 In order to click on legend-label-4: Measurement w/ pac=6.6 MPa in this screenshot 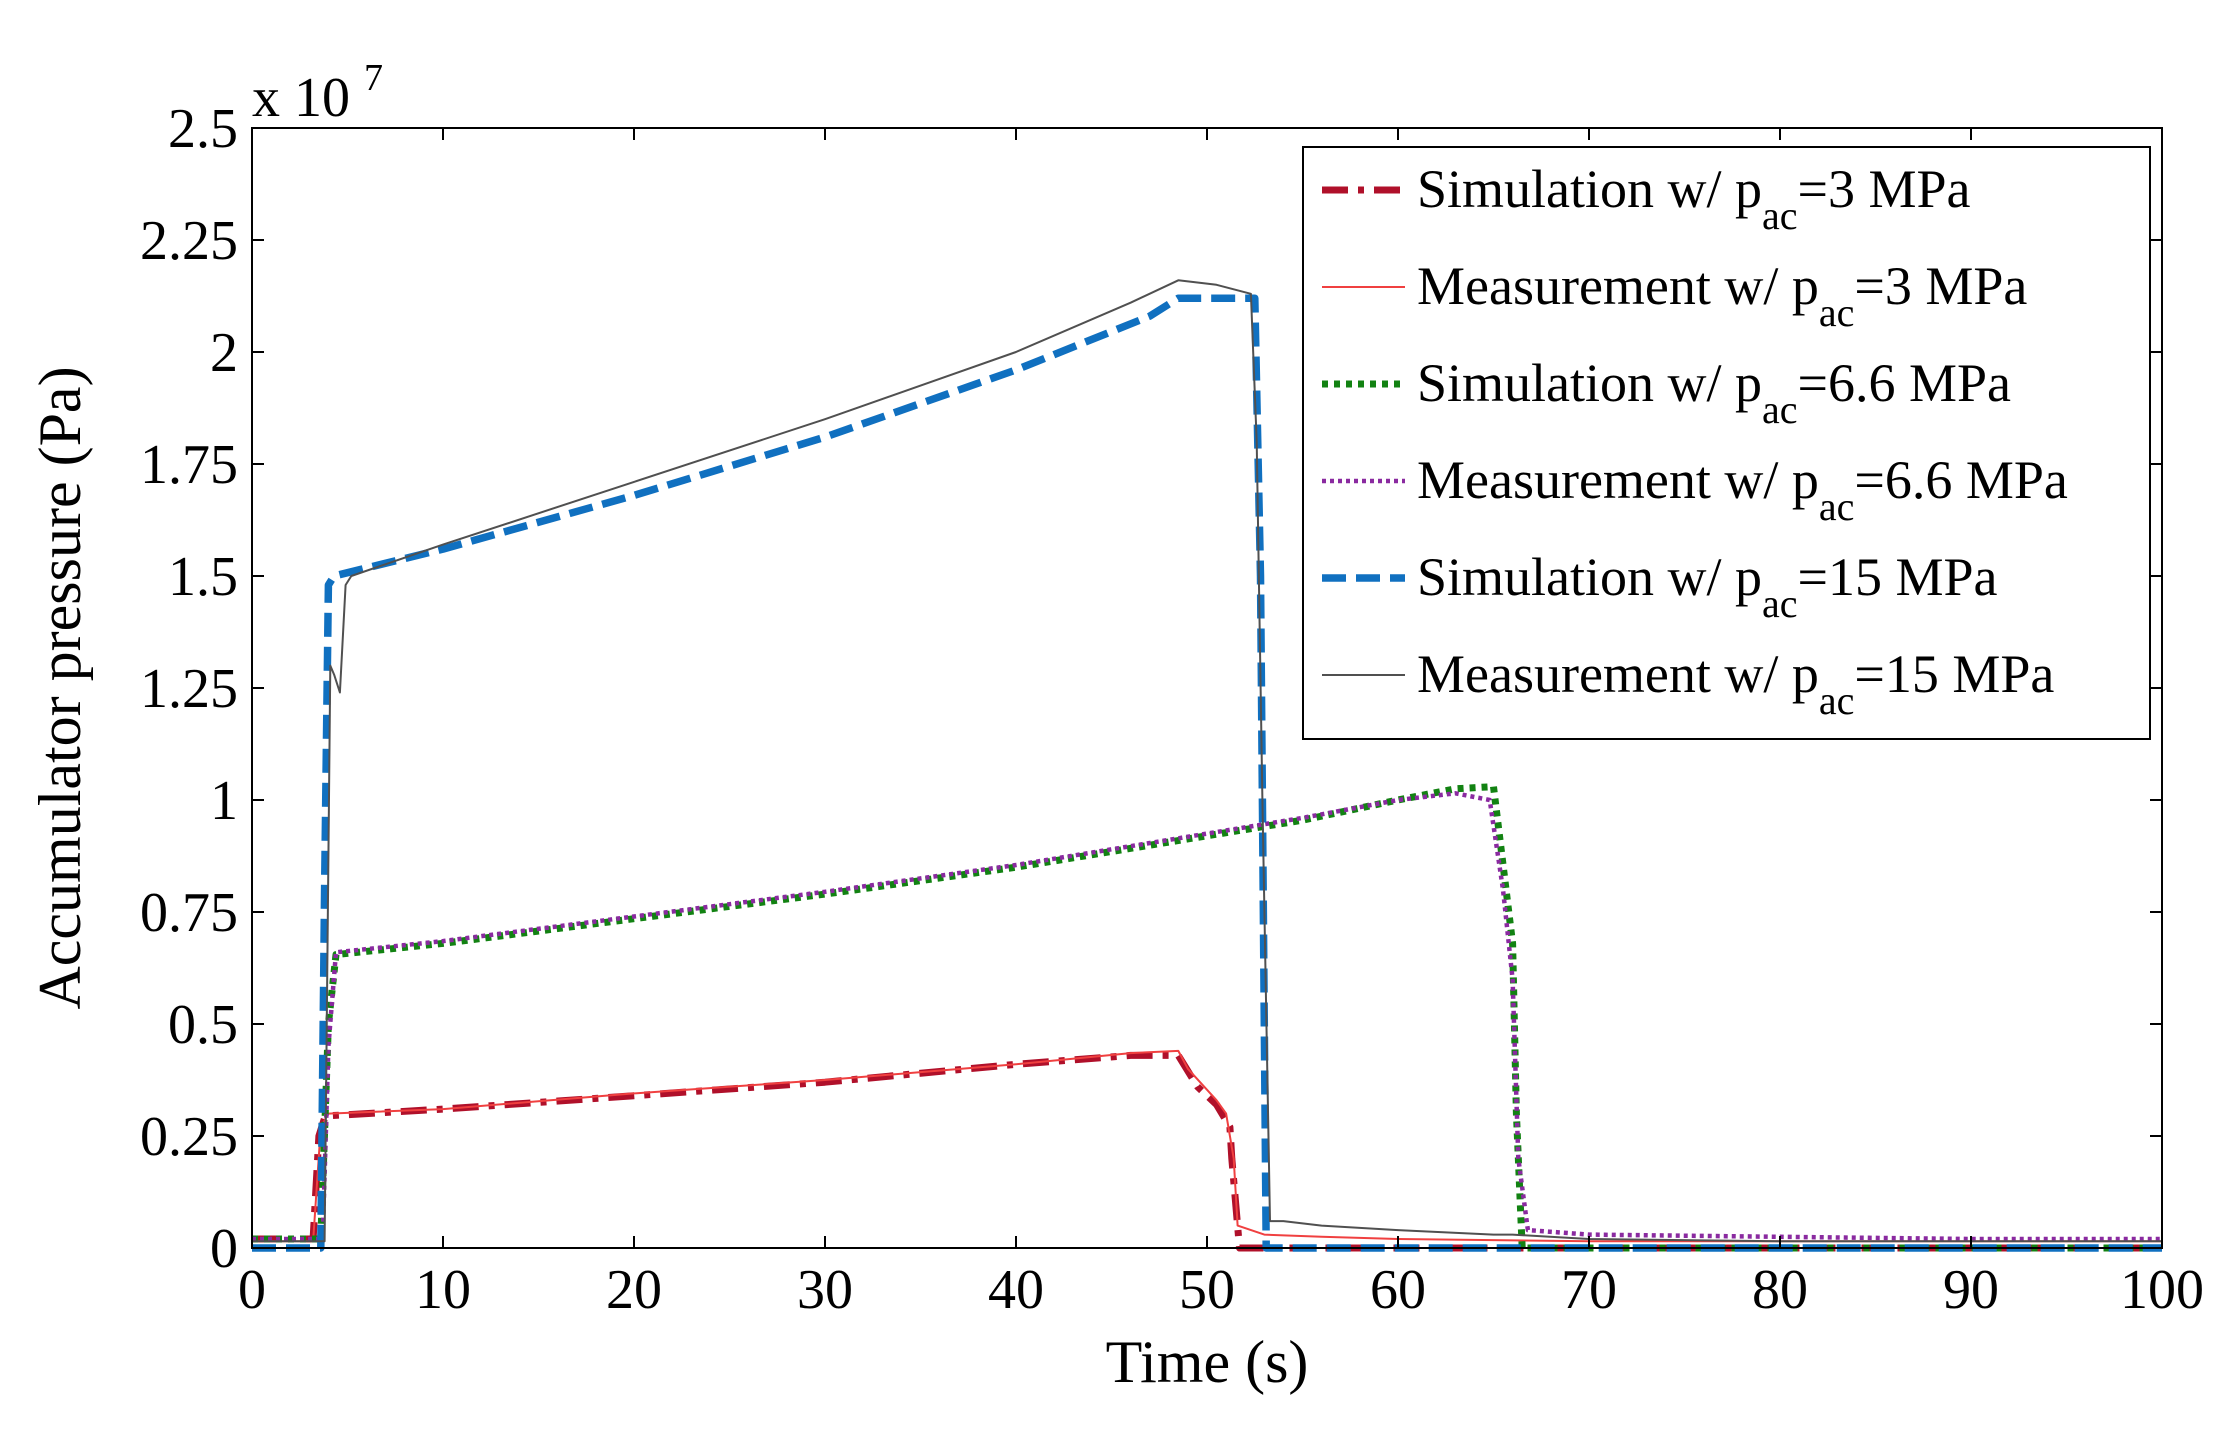, I will do `click(1742, 489)`.